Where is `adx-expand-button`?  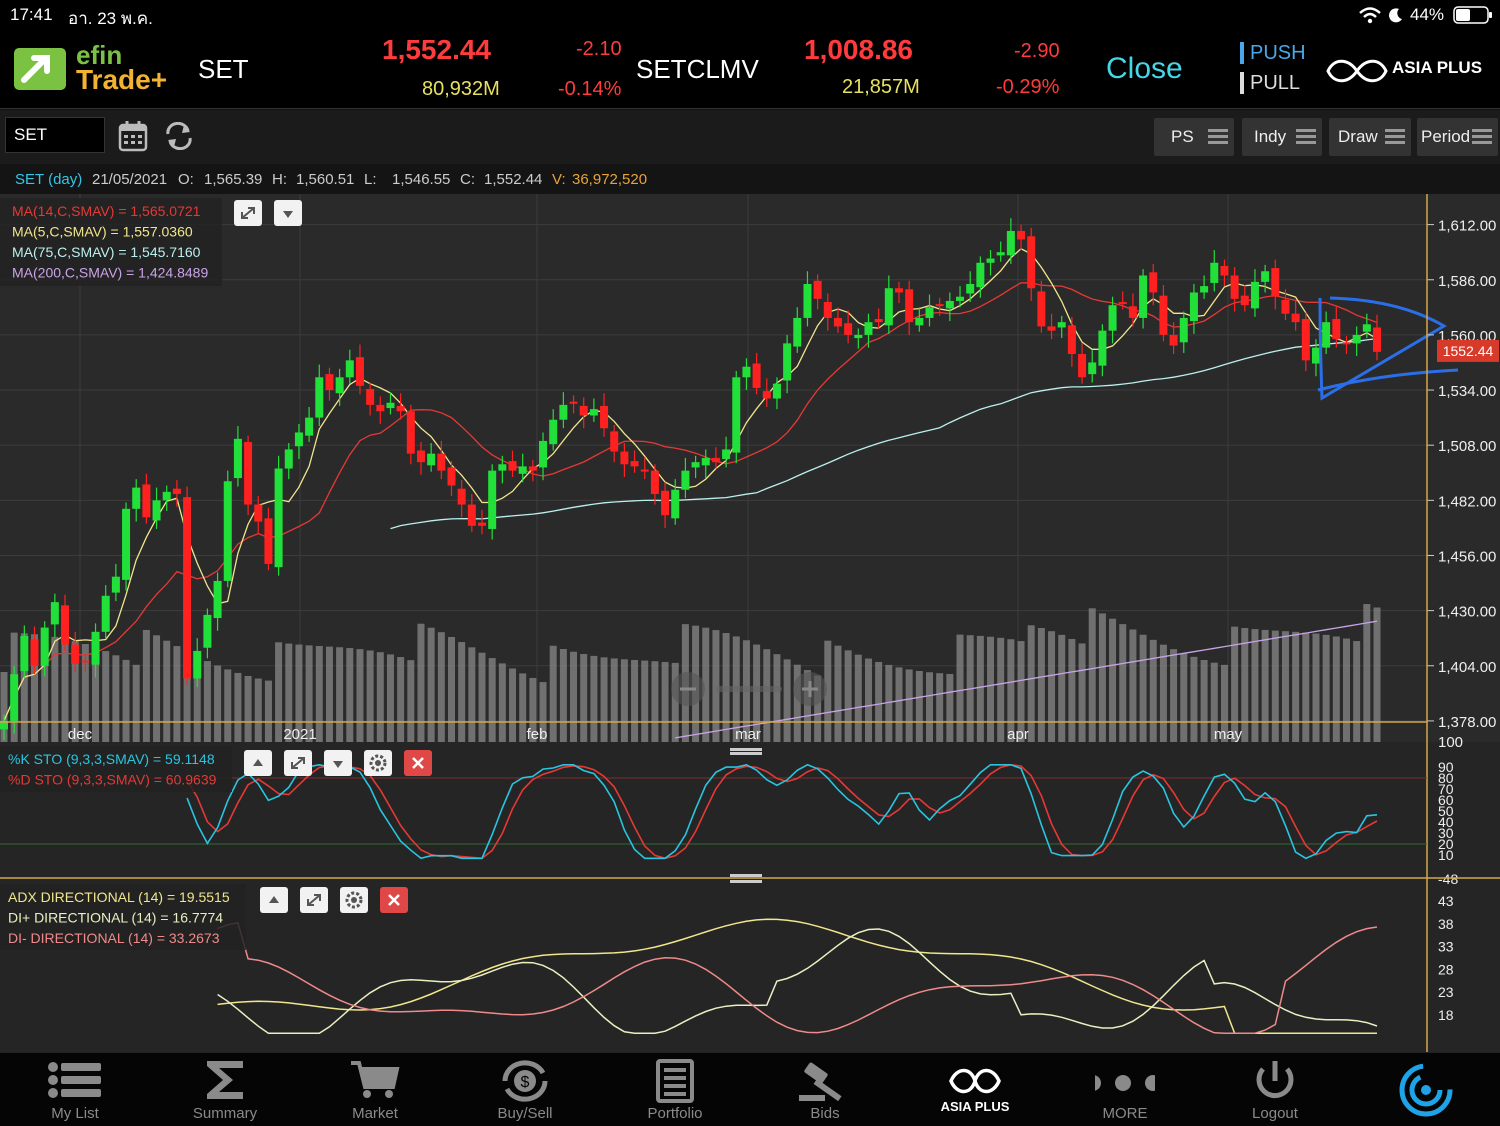
adx-expand-button is located at coordinates (314, 900).